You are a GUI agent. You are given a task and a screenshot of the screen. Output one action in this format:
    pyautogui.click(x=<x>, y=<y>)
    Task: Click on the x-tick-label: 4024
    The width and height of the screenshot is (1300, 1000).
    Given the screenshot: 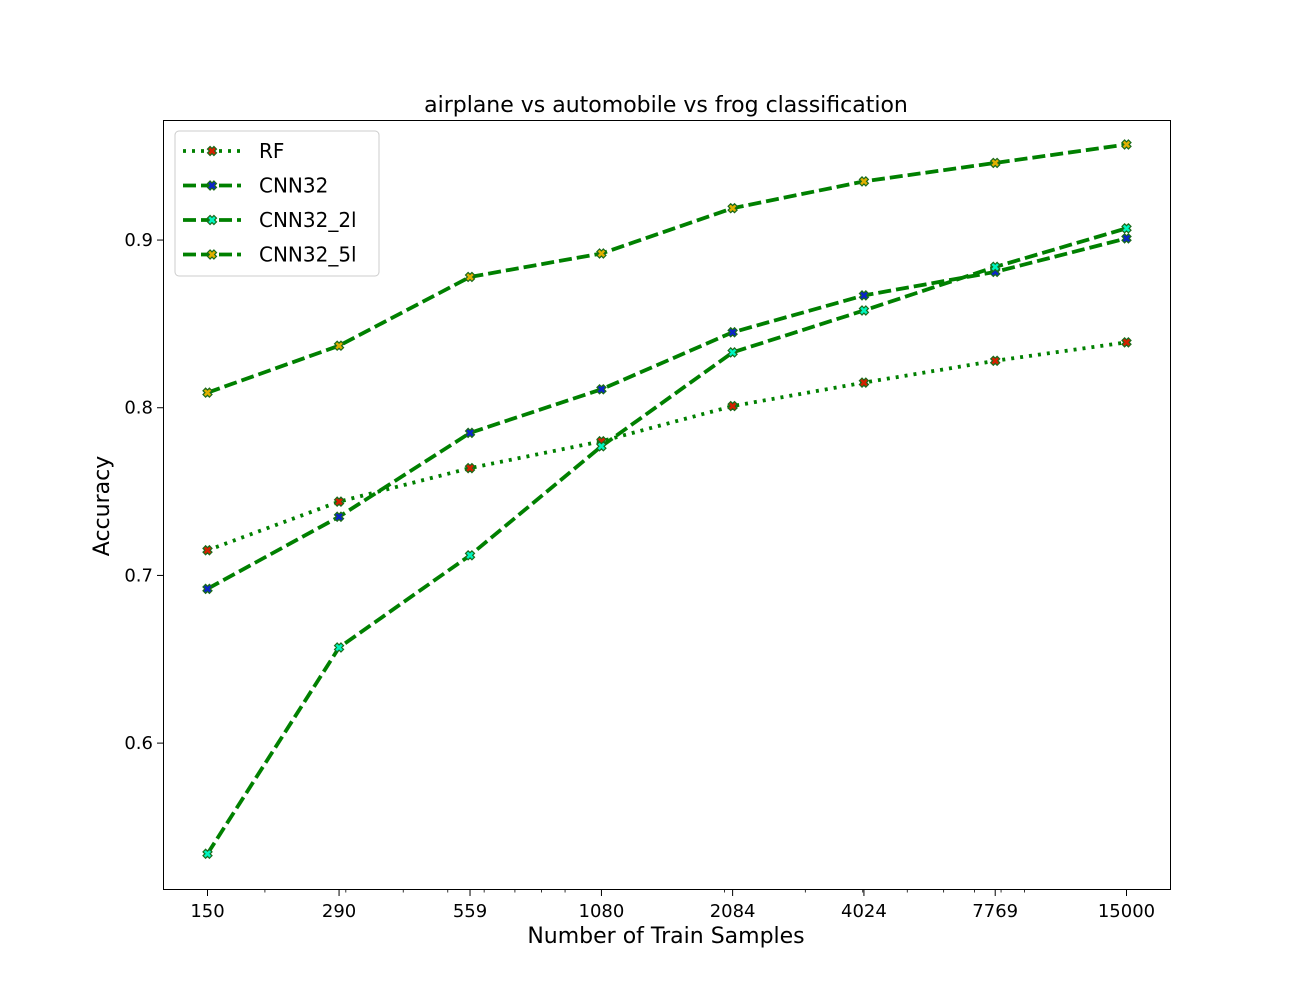 What is the action you would take?
    pyautogui.click(x=864, y=911)
    